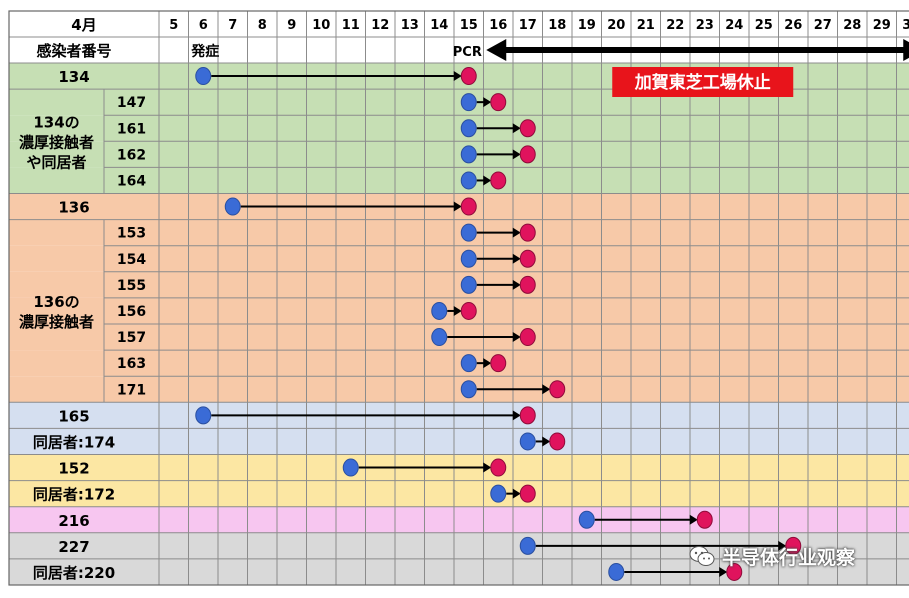 Image resolution: width=909 pixels, height=598 pixels. I want to click on case-number: 153, so click(131, 234).